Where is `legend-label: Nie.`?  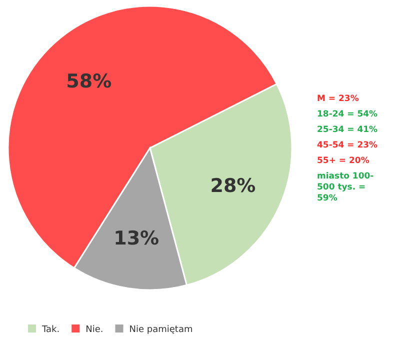
legend-label: Nie. is located at coordinates (95, 330).